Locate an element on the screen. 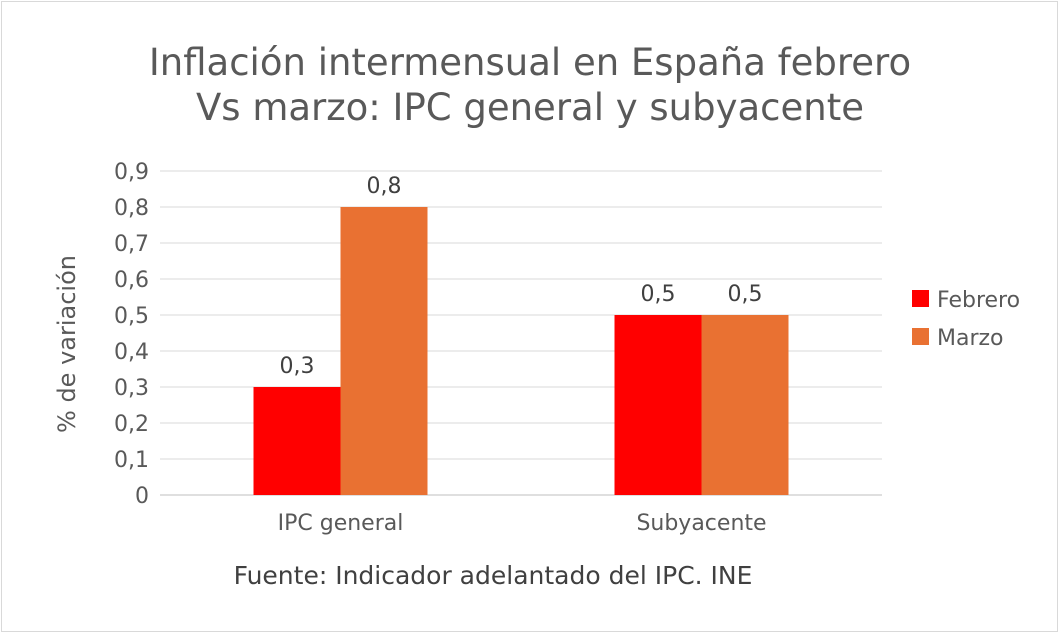 Image resolution: width=1061 pixels, height=635 pixels. y-tick-label: 0,9 is located at coordinates (131, 172).